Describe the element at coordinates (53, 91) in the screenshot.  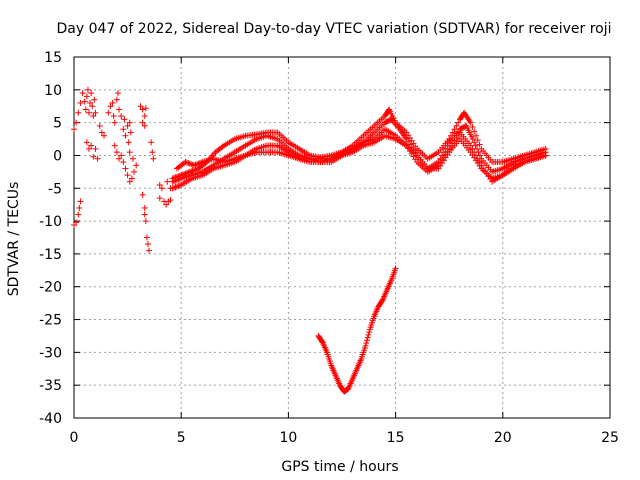
I see `y-tick-label: 10` at that location.